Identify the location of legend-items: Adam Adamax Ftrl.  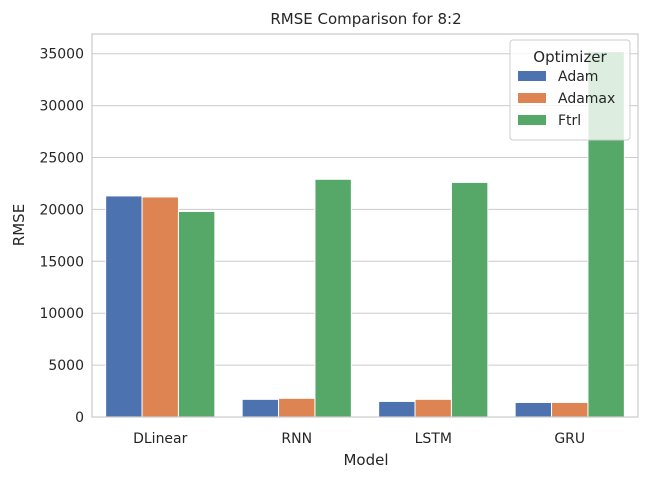
(566, 99).